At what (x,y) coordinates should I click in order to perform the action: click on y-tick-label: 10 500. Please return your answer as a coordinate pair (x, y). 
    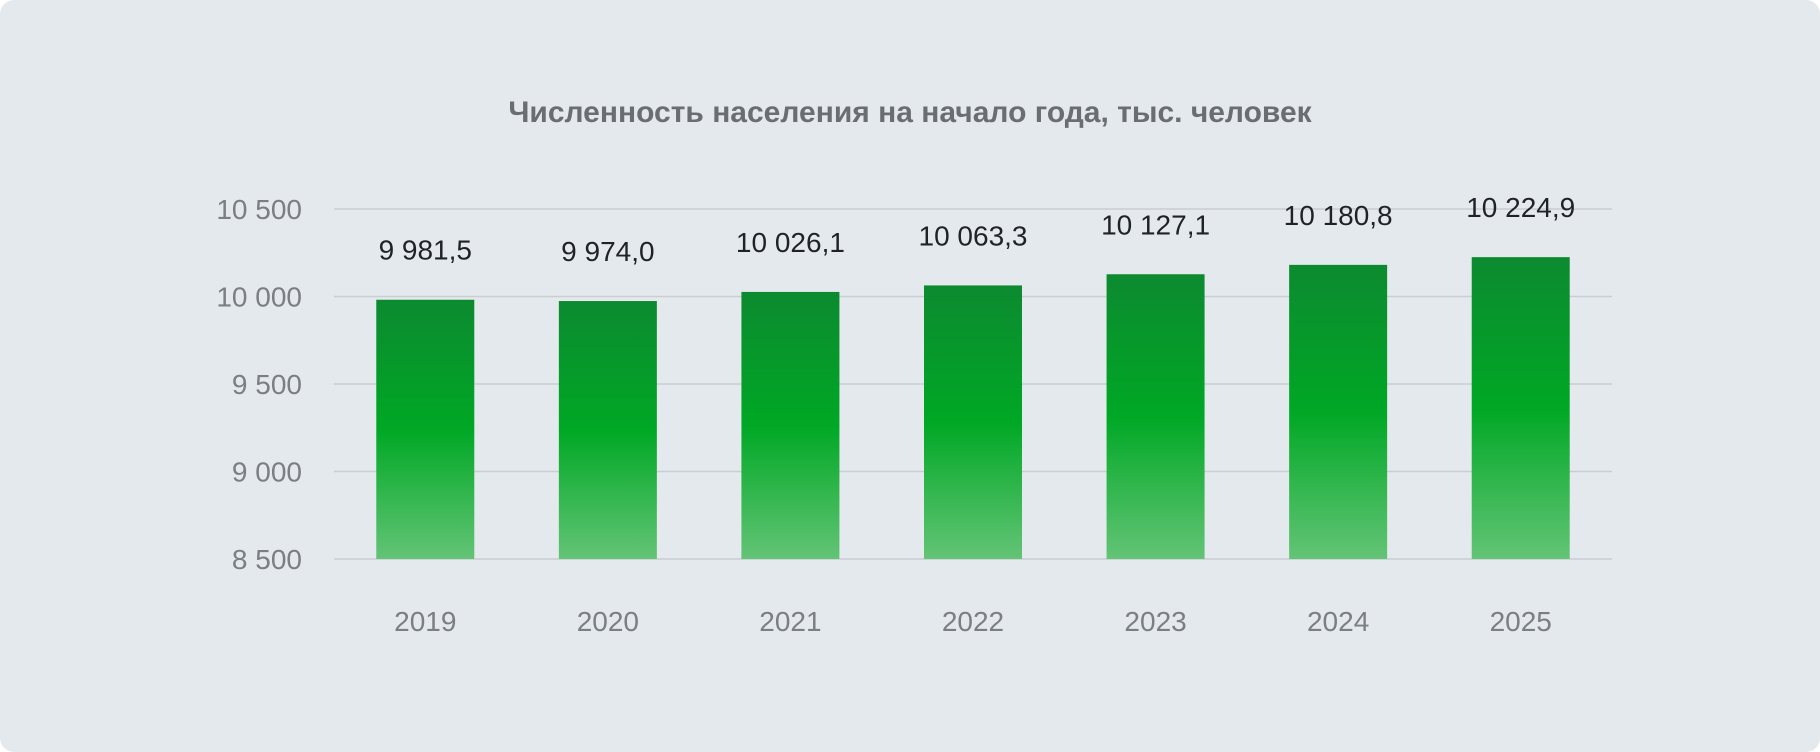
    Looking at the image, I should click on (259, 209).